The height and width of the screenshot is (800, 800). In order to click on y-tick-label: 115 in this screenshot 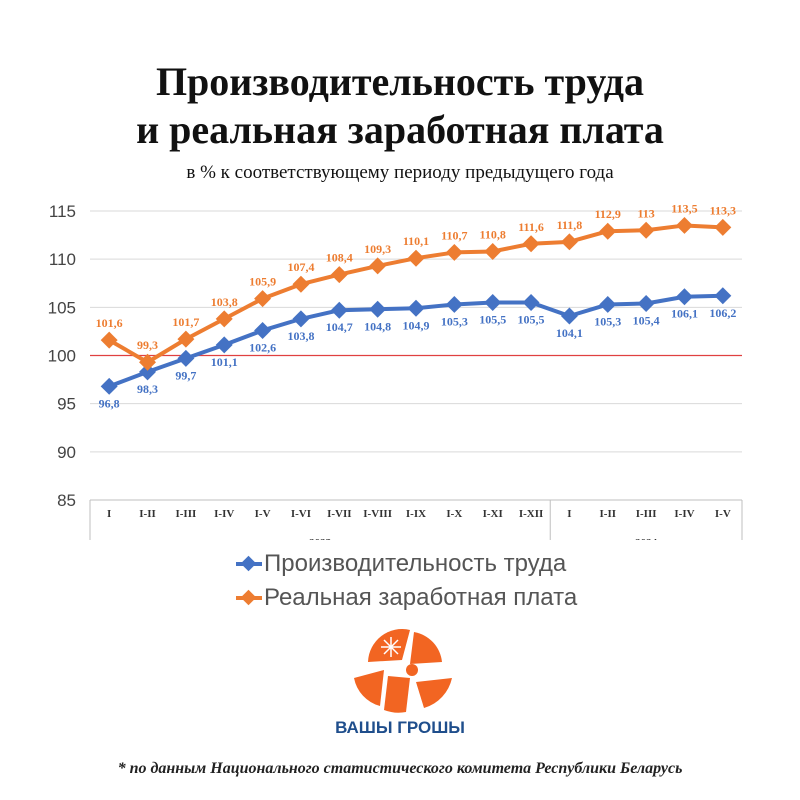, I will do `click(62, 211)`.